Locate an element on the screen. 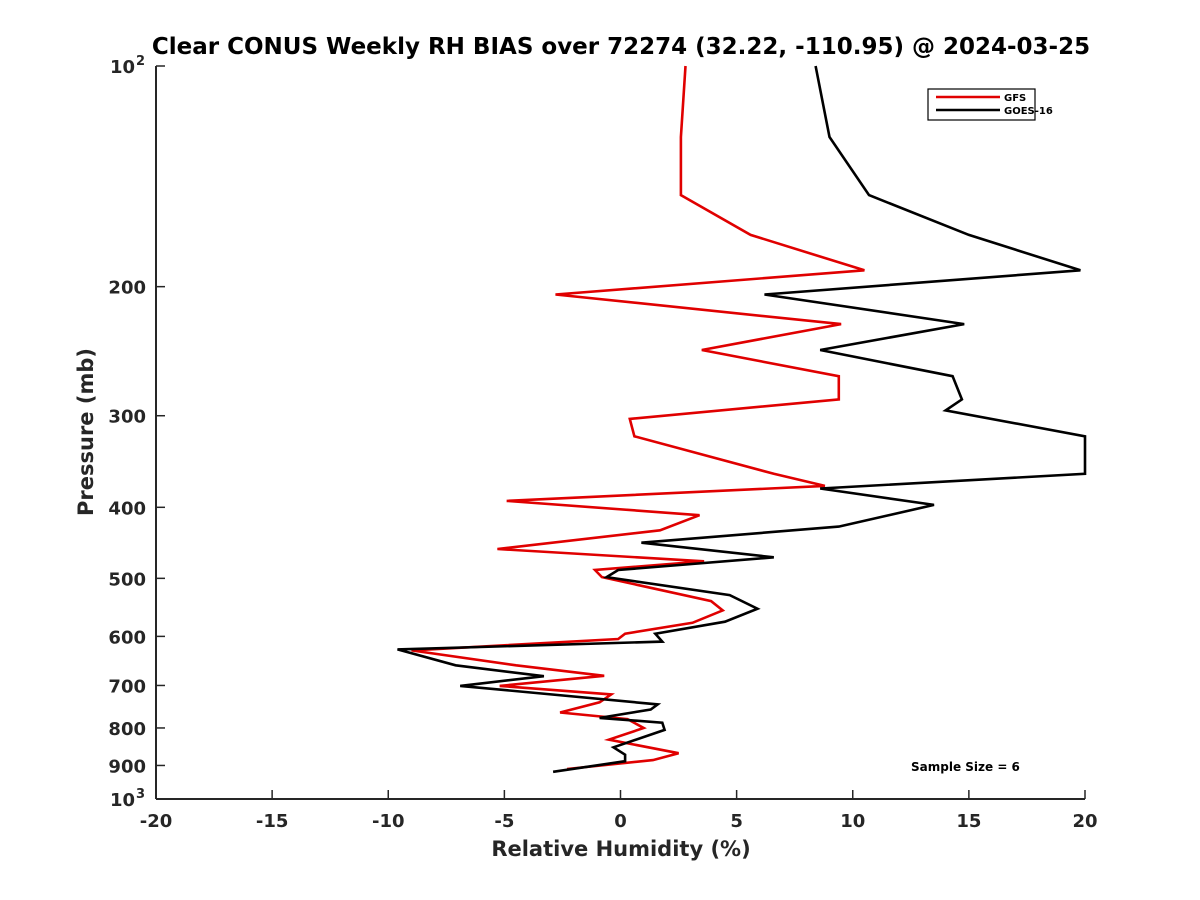  x-tick-label: -15 is located at coordinates (272, 821).